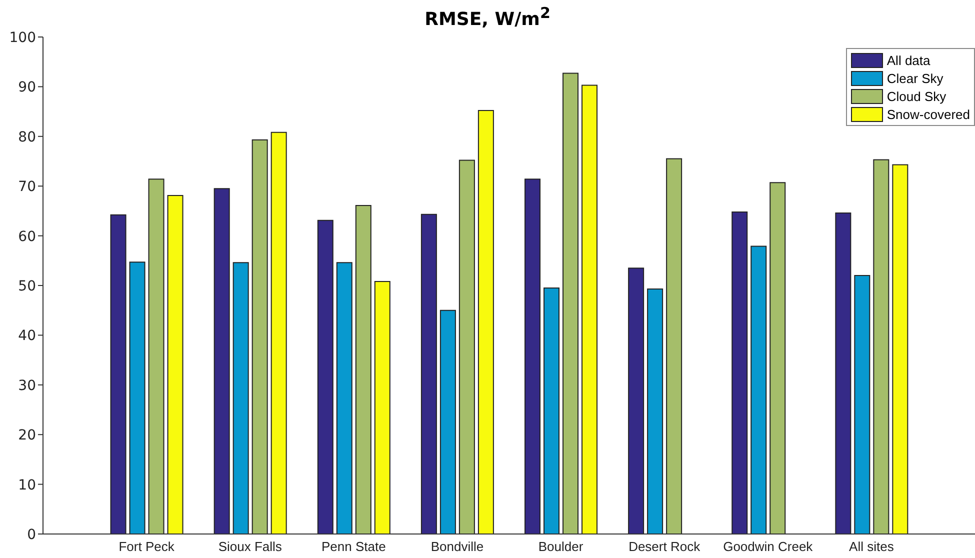 The image size is (975, 558). I want to click on legend-label: Clear Sky, so click(915, 78).